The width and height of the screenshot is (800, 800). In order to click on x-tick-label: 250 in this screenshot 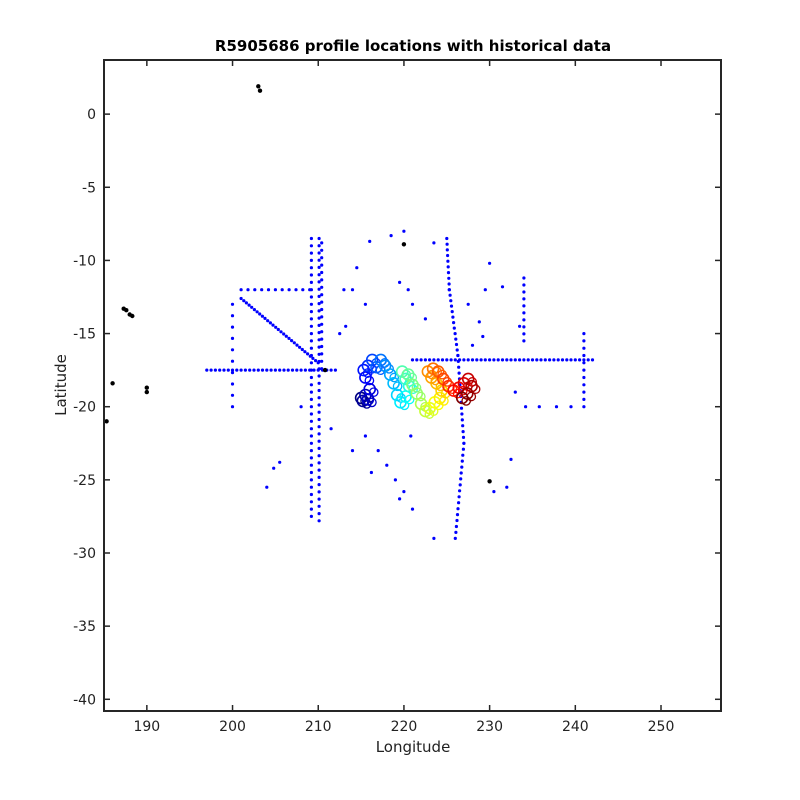, I will do `click(661, 727)`.